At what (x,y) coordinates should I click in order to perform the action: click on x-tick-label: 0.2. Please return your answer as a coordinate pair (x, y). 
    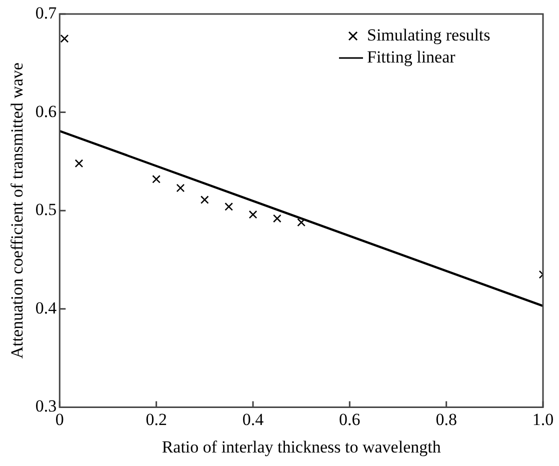
    Looking at the image, I should click on (156, 419).